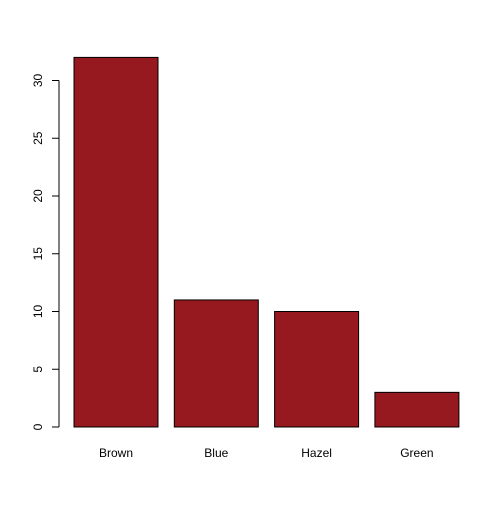 The width and height of the screenshot is (504, 509). I want to click on y-tick-label: 25, so click(38, 138).